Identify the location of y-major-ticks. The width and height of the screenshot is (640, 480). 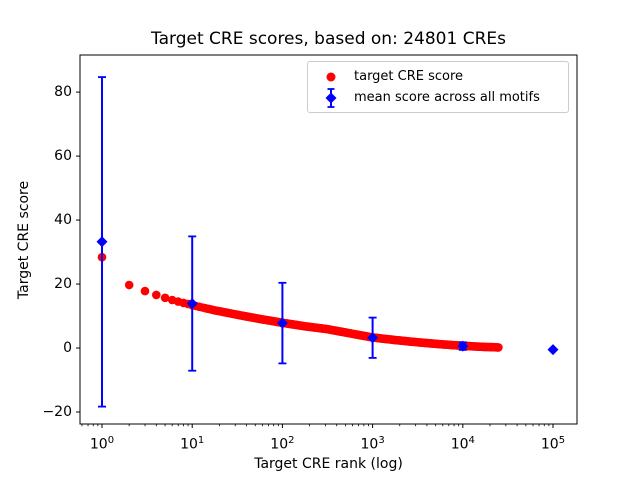
(78, 252).